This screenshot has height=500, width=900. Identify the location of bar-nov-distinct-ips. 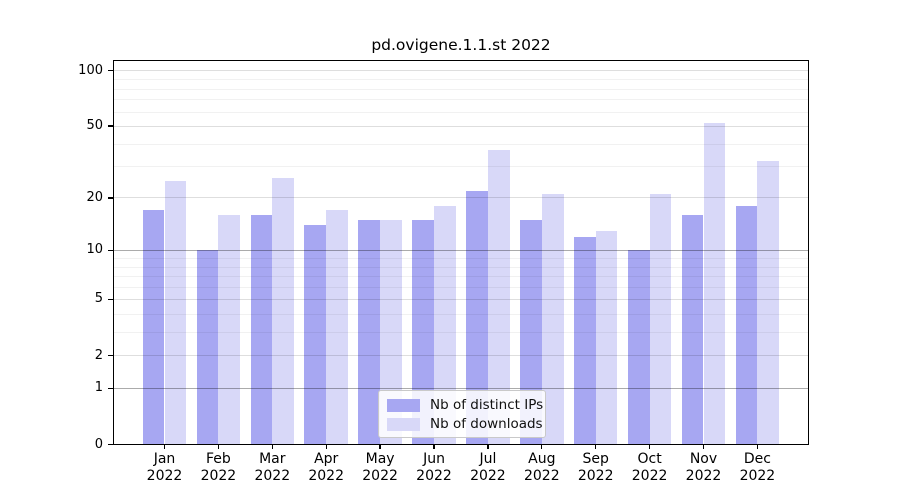
(692, 330).